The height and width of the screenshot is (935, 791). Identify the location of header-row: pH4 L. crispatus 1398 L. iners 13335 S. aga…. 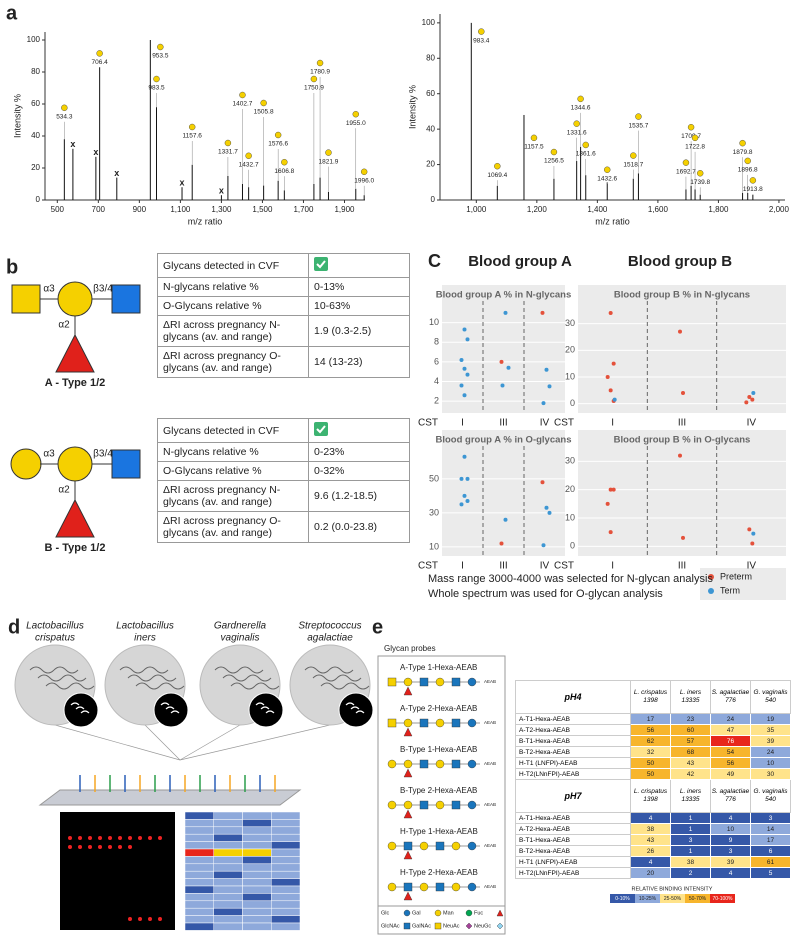
(653, 697).